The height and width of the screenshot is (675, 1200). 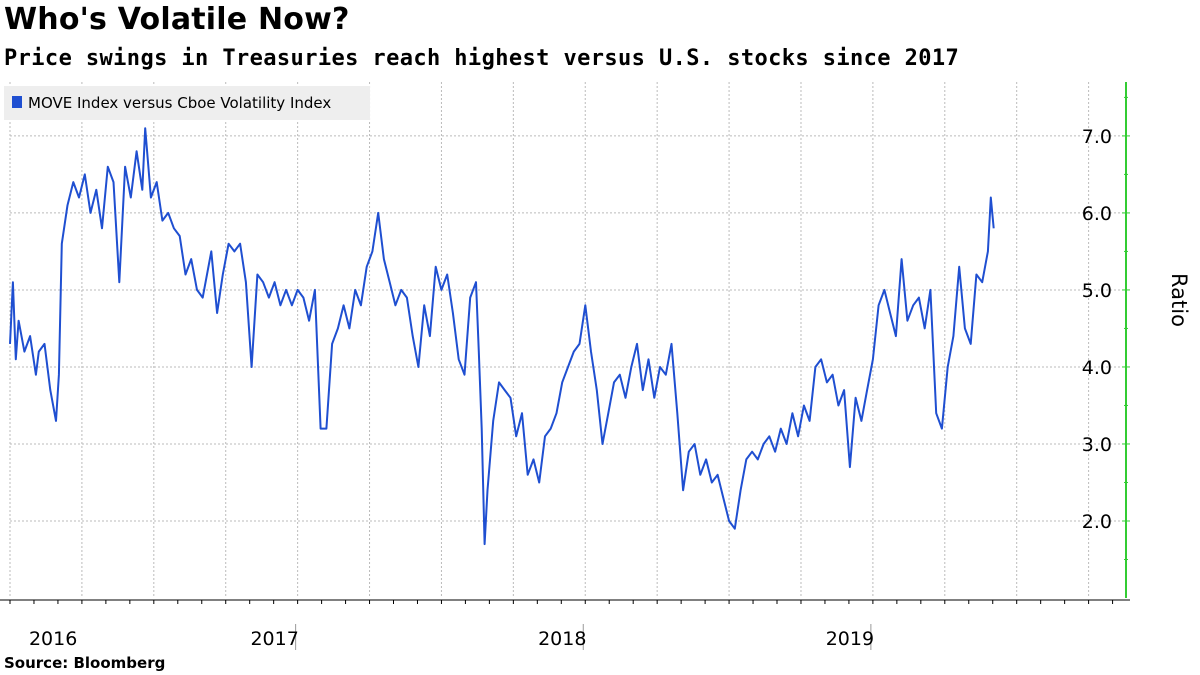 I want to click on legend-box, so click(x=187, y=103).